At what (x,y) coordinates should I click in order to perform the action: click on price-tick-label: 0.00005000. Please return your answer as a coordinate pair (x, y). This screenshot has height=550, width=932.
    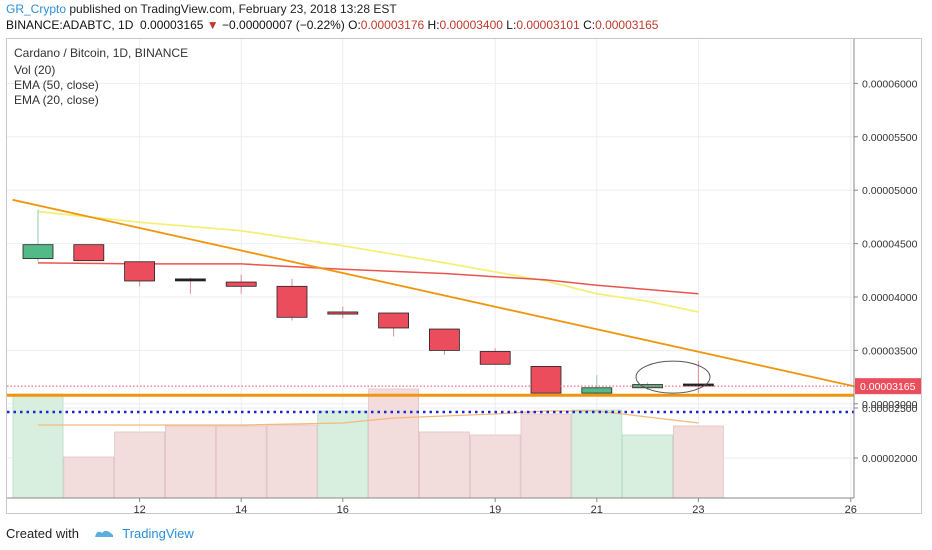
    Looking at the image, I should click on (890, 191).